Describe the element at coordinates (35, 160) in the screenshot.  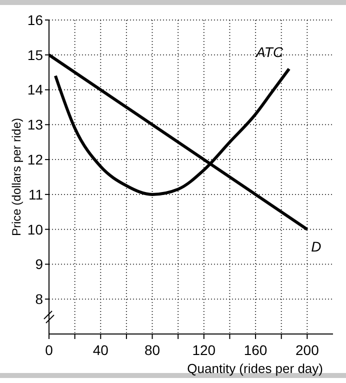
I see `y-tick-label: 12` at that location.